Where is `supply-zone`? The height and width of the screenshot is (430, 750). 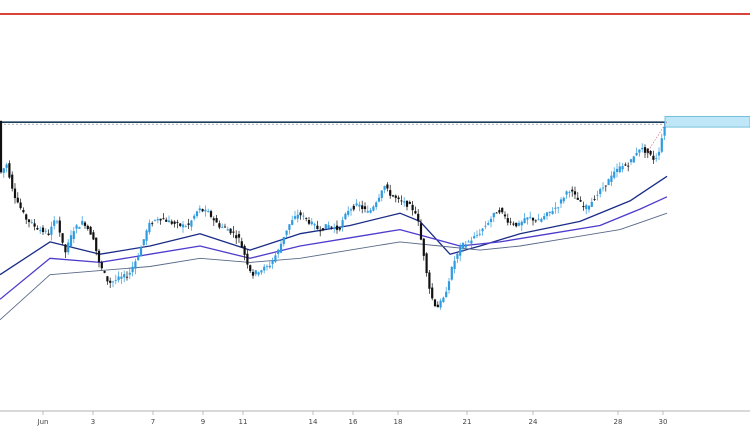
supply-zone is located at coordinates (707, 122).